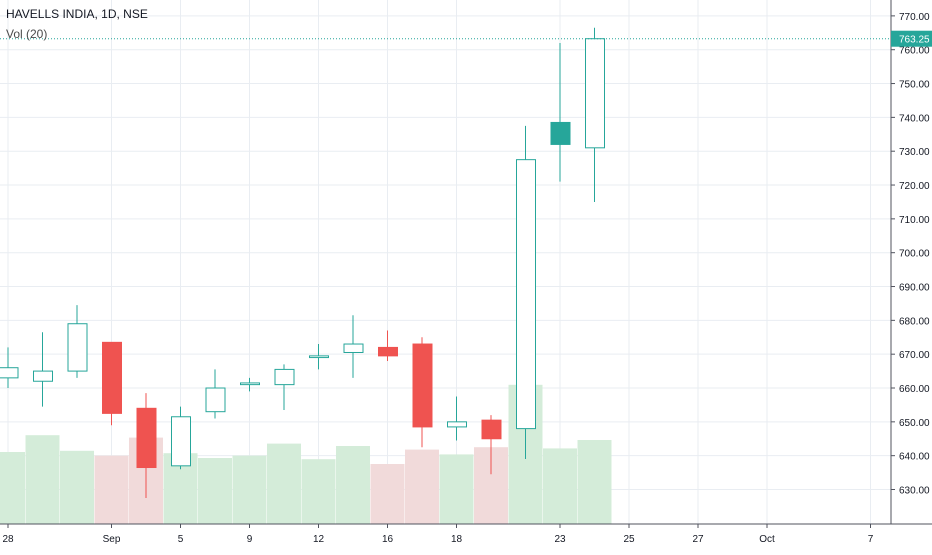 The height and width of the screenshot is (555, 932). What do you see at coordinates (914, 220) in the screenshot?
I see `y-tick-label: 710.00` at bounding box center [914, 220].